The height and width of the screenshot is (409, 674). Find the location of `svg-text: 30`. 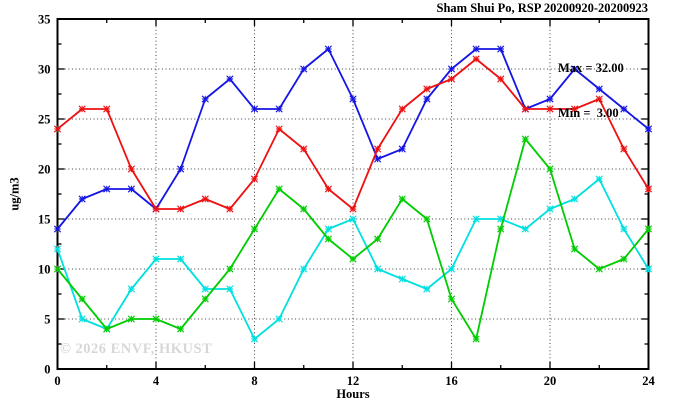

svg-text: 30 is located at coordinates (44, 70).